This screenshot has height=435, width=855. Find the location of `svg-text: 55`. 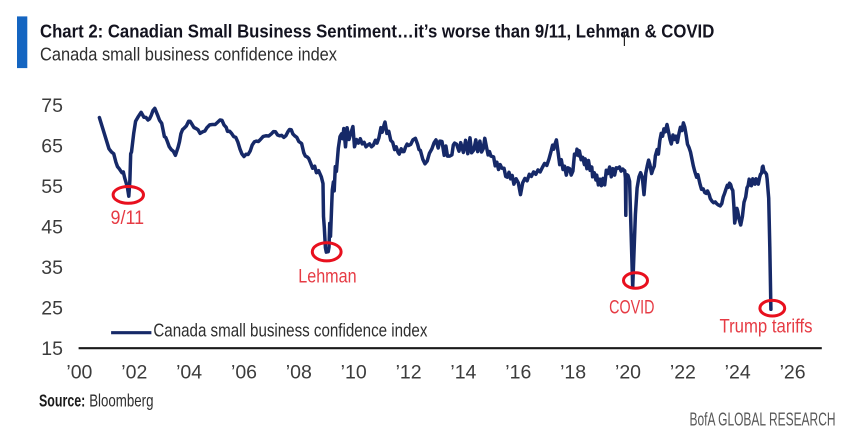

svg-text: 55 is located at coordinates (52, 187).